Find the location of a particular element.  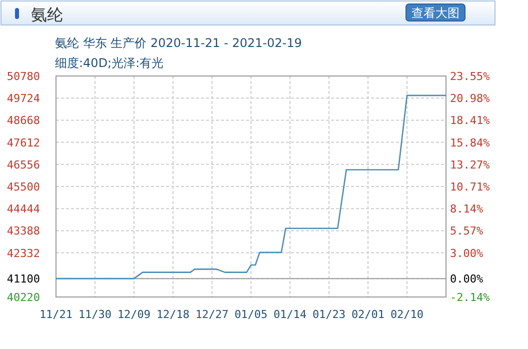

text: 细度:40D;光泽:有光 is located at coordinates (109, 63).